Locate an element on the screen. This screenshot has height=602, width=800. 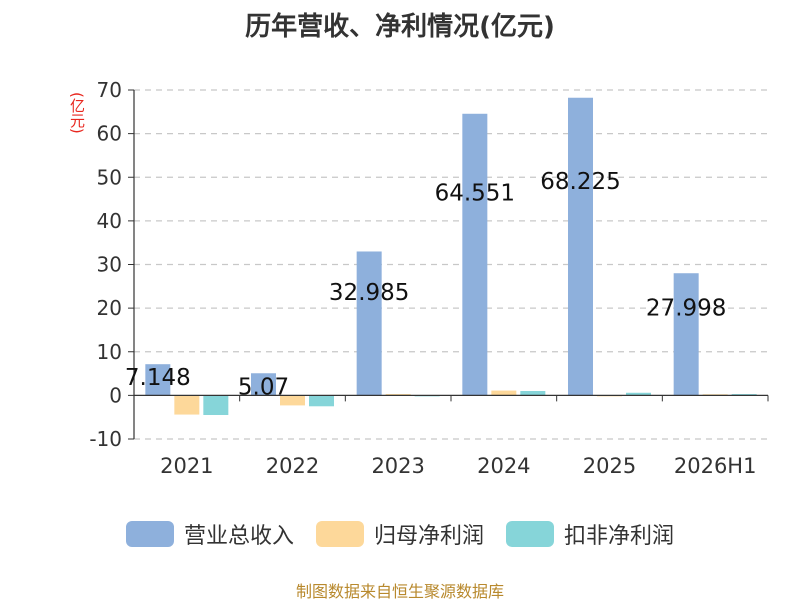
legend-label-net-profit: 归母净利润 is located at coordinates (428, 536).